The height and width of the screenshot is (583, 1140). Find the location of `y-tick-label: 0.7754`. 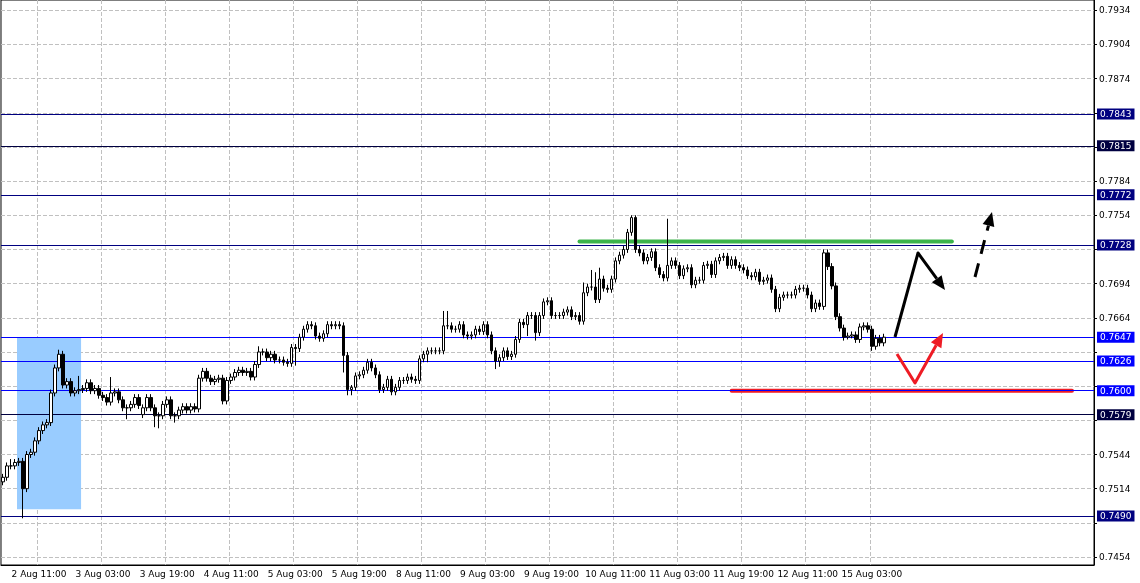

y-tick-label: 0.7754 is located at coordinates (1115, 215).